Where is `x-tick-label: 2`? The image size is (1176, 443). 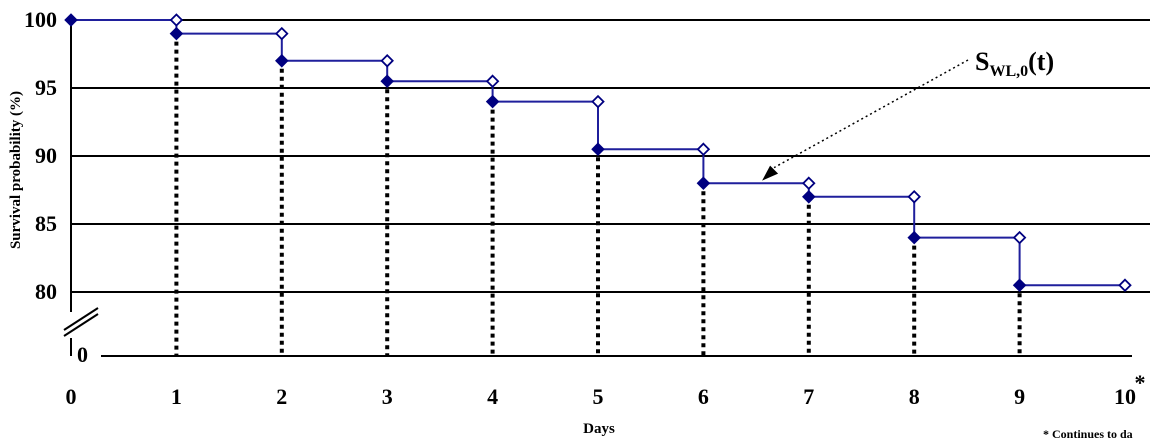
x-tick-label: 2 is located at coordinates (281, 396).